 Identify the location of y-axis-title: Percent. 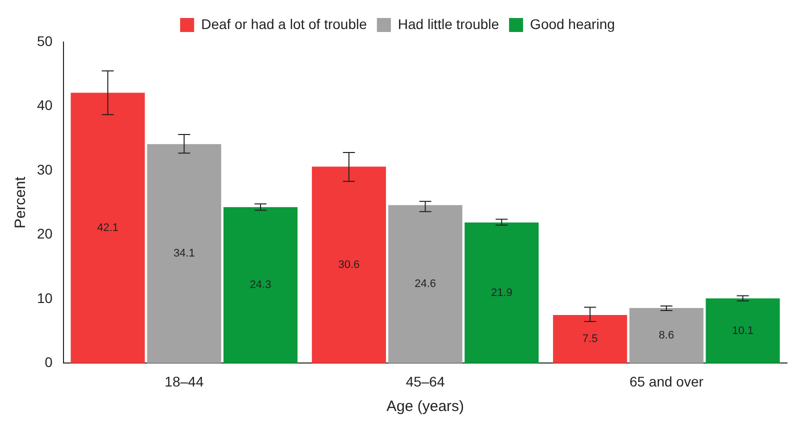
(21, 202).